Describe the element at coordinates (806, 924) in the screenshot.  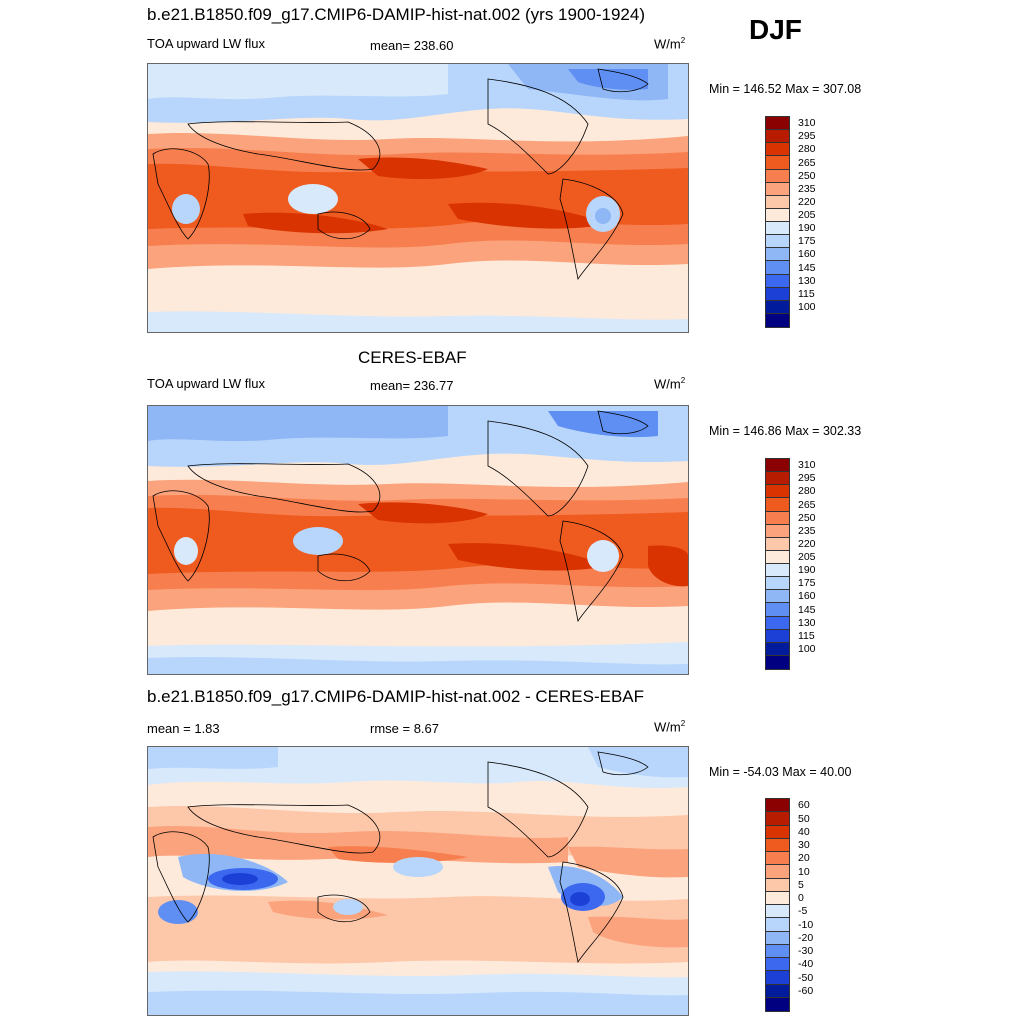
I see `colorbar-tick-label: -10` at that location.